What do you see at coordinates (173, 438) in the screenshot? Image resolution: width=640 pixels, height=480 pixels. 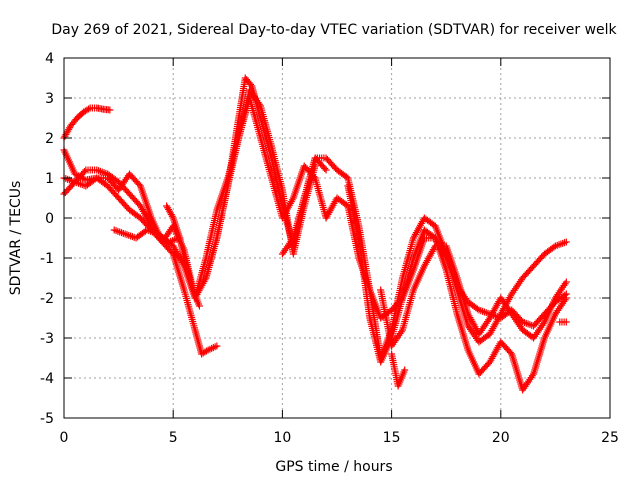 I see `x-tick-label: 5` at bounding box center [173, 438].